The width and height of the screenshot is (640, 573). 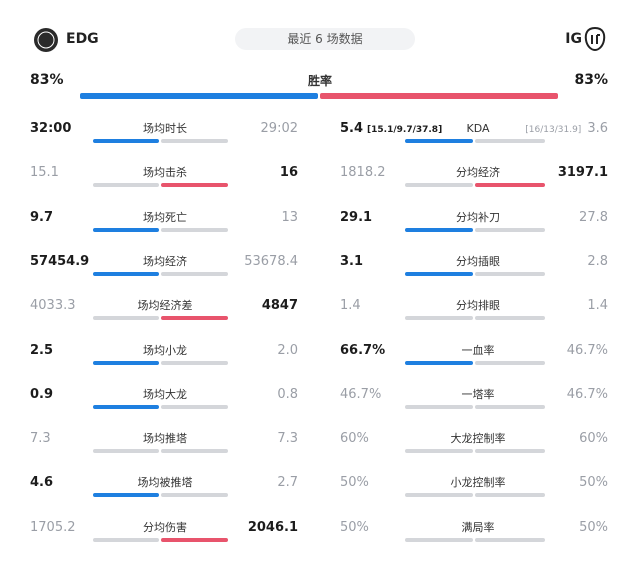 What do you see at coordinates (289, 217) in the screenshot?
I see `value: 13` at bounding box center [289, 217].